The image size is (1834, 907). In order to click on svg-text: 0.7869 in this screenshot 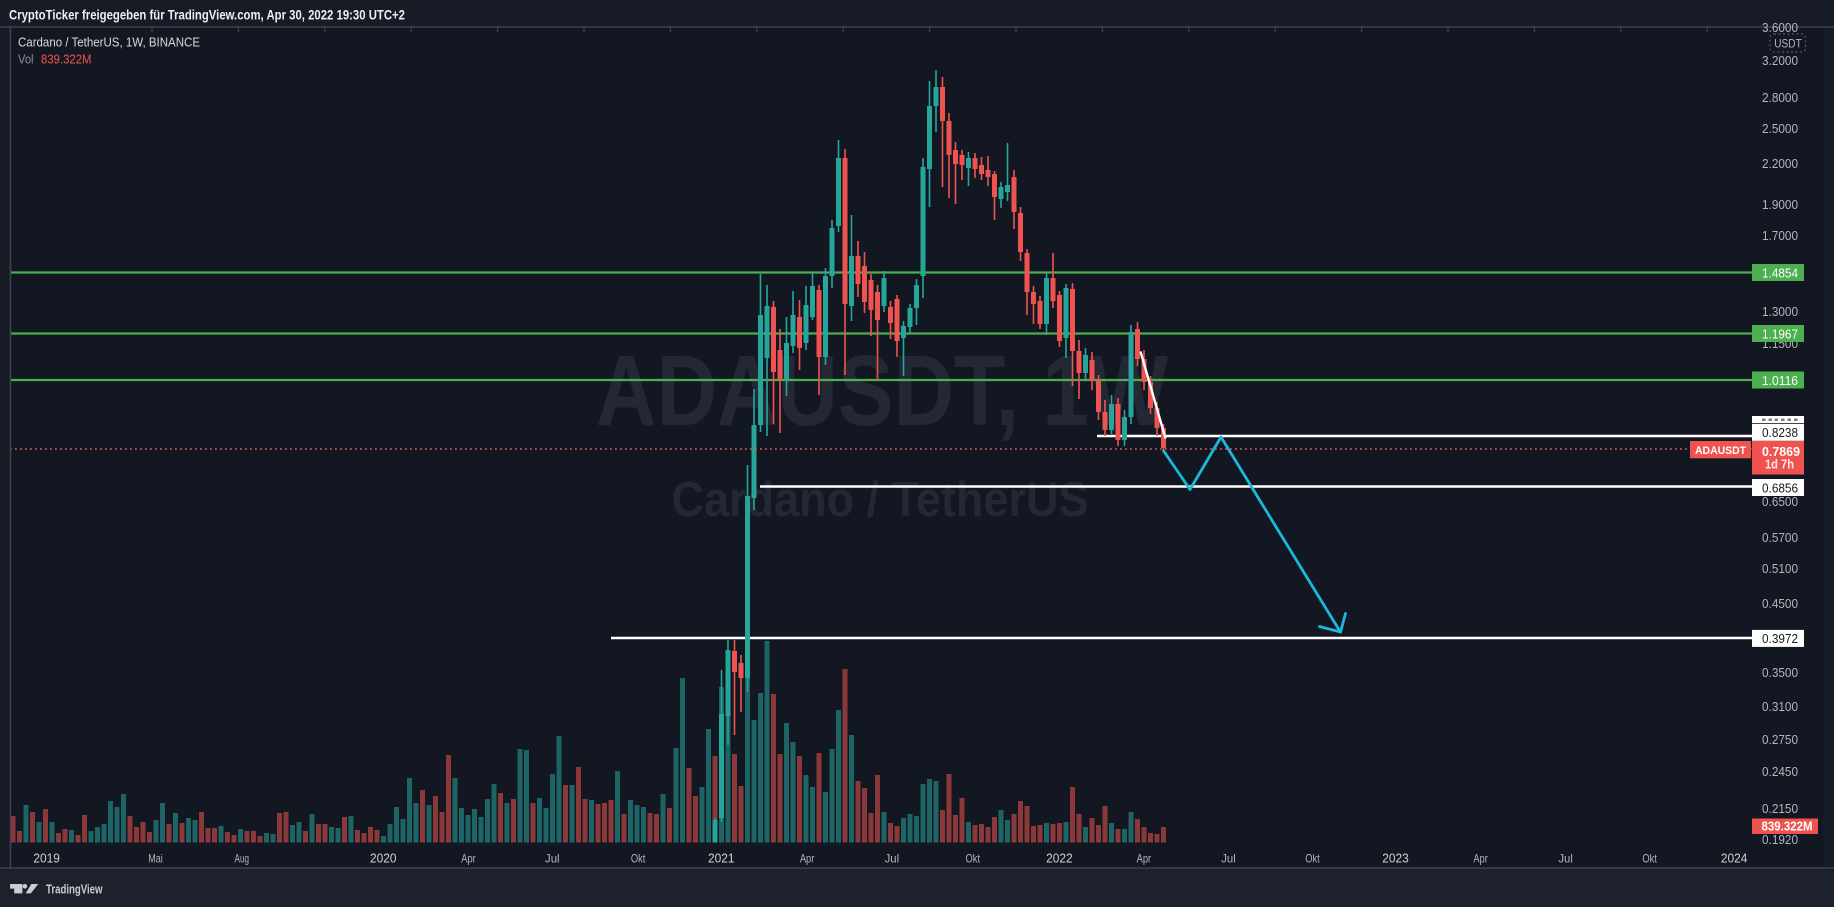, I will do `click(1781, 451)`.